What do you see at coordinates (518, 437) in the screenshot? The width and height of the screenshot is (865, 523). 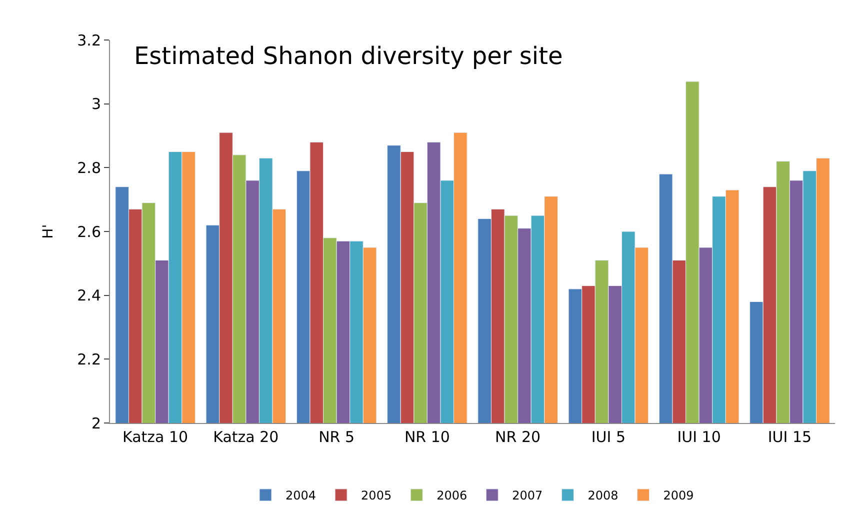 I see `x-tick-label: NR 20` at bounding box center [518, 437].